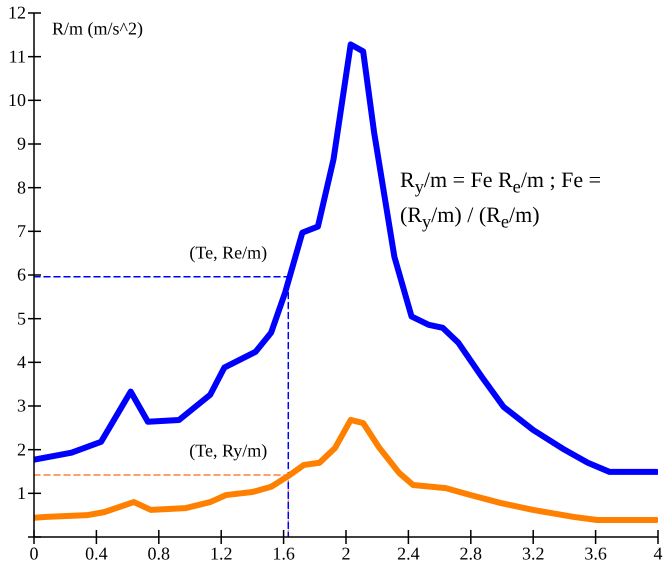  I want to click on x-tick-label: 0, so click(34, 553).